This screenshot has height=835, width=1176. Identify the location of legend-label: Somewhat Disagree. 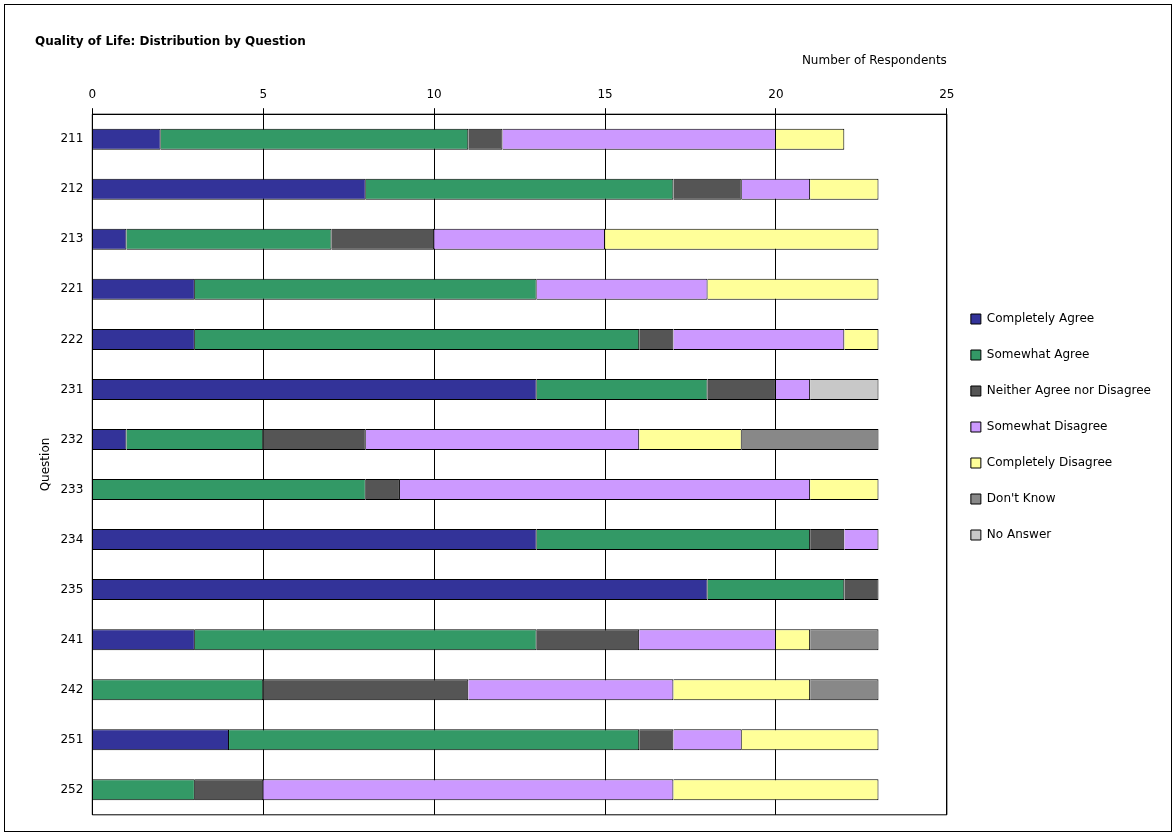
(1047, 426).